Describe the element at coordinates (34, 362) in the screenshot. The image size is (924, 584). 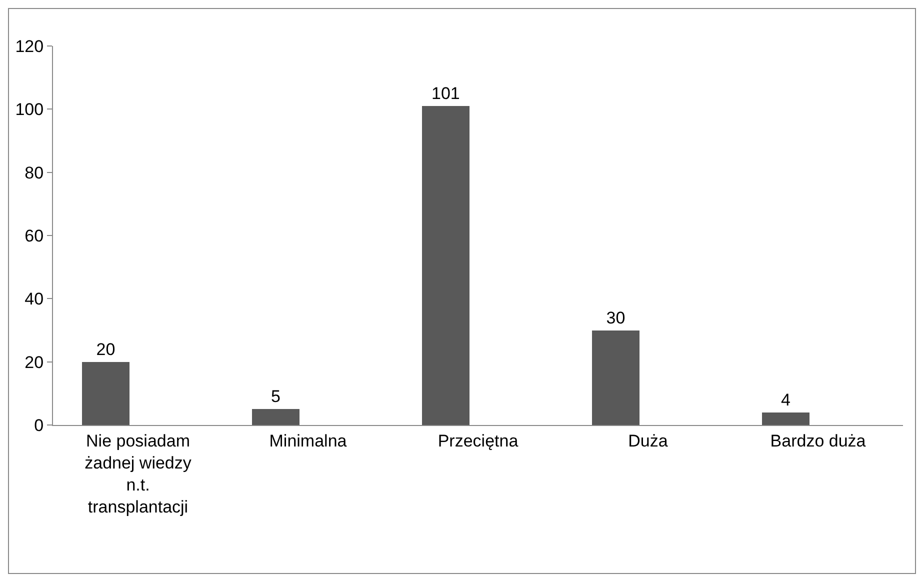
I see `y-tick-label: 20` at that location.